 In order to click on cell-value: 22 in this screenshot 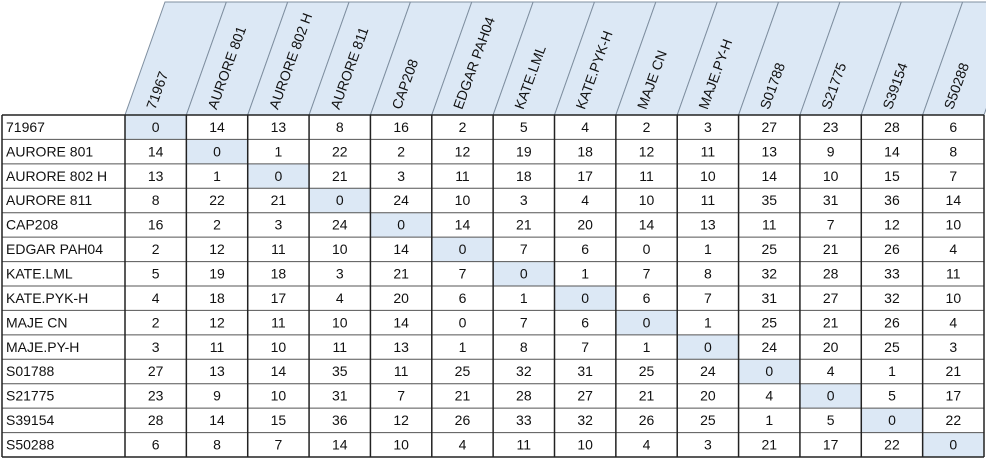, I will do `click(954, 420)`.